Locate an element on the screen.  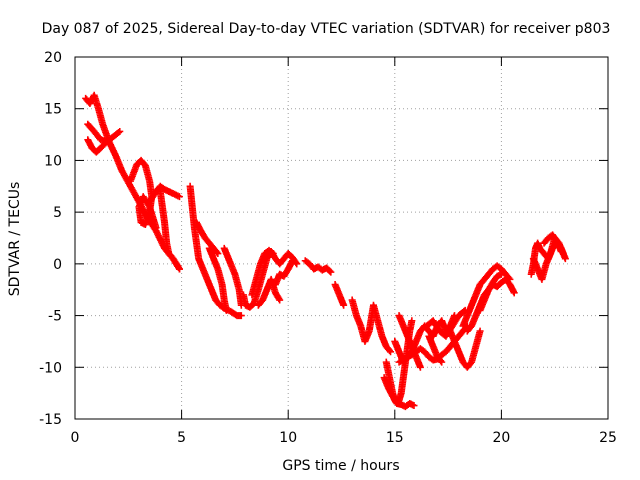
y-tick-labels: -15 -10 -5 0 5 10 15 20 is located at coordinates (50, 239).